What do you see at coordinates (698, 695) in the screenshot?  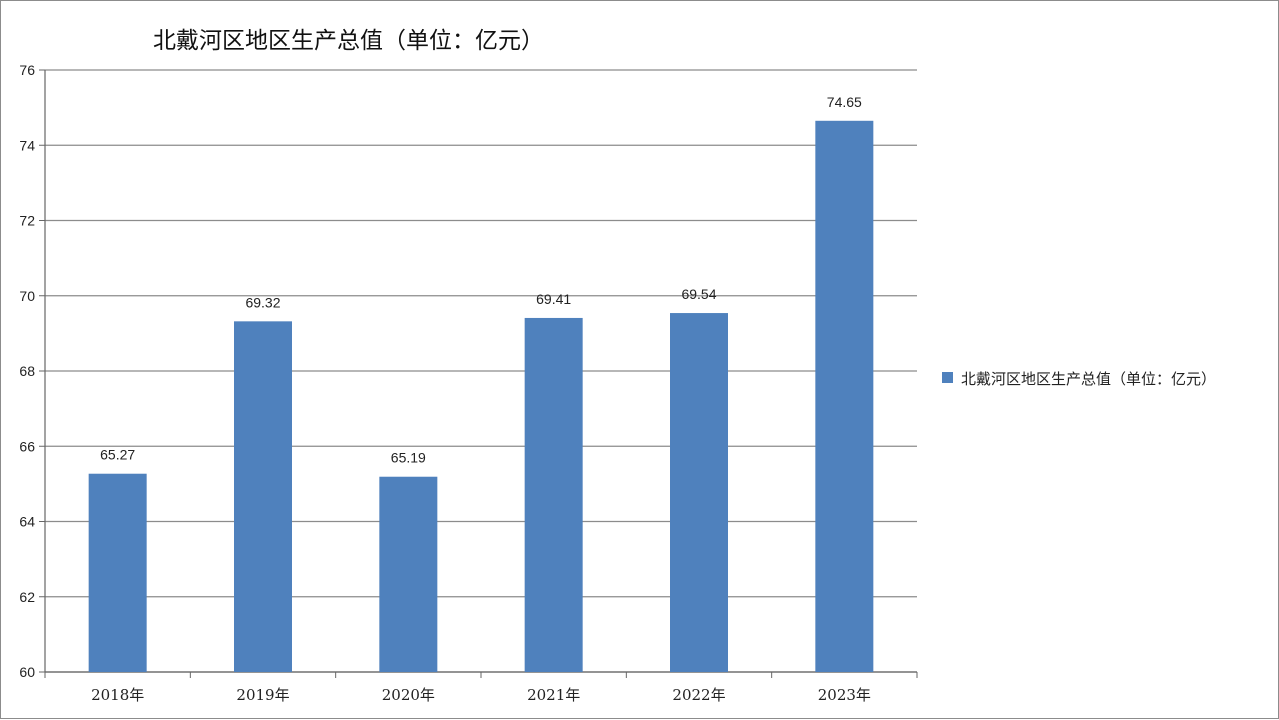 I see `x-axis-category-label: 2022年` at bounding box center [698, 695].